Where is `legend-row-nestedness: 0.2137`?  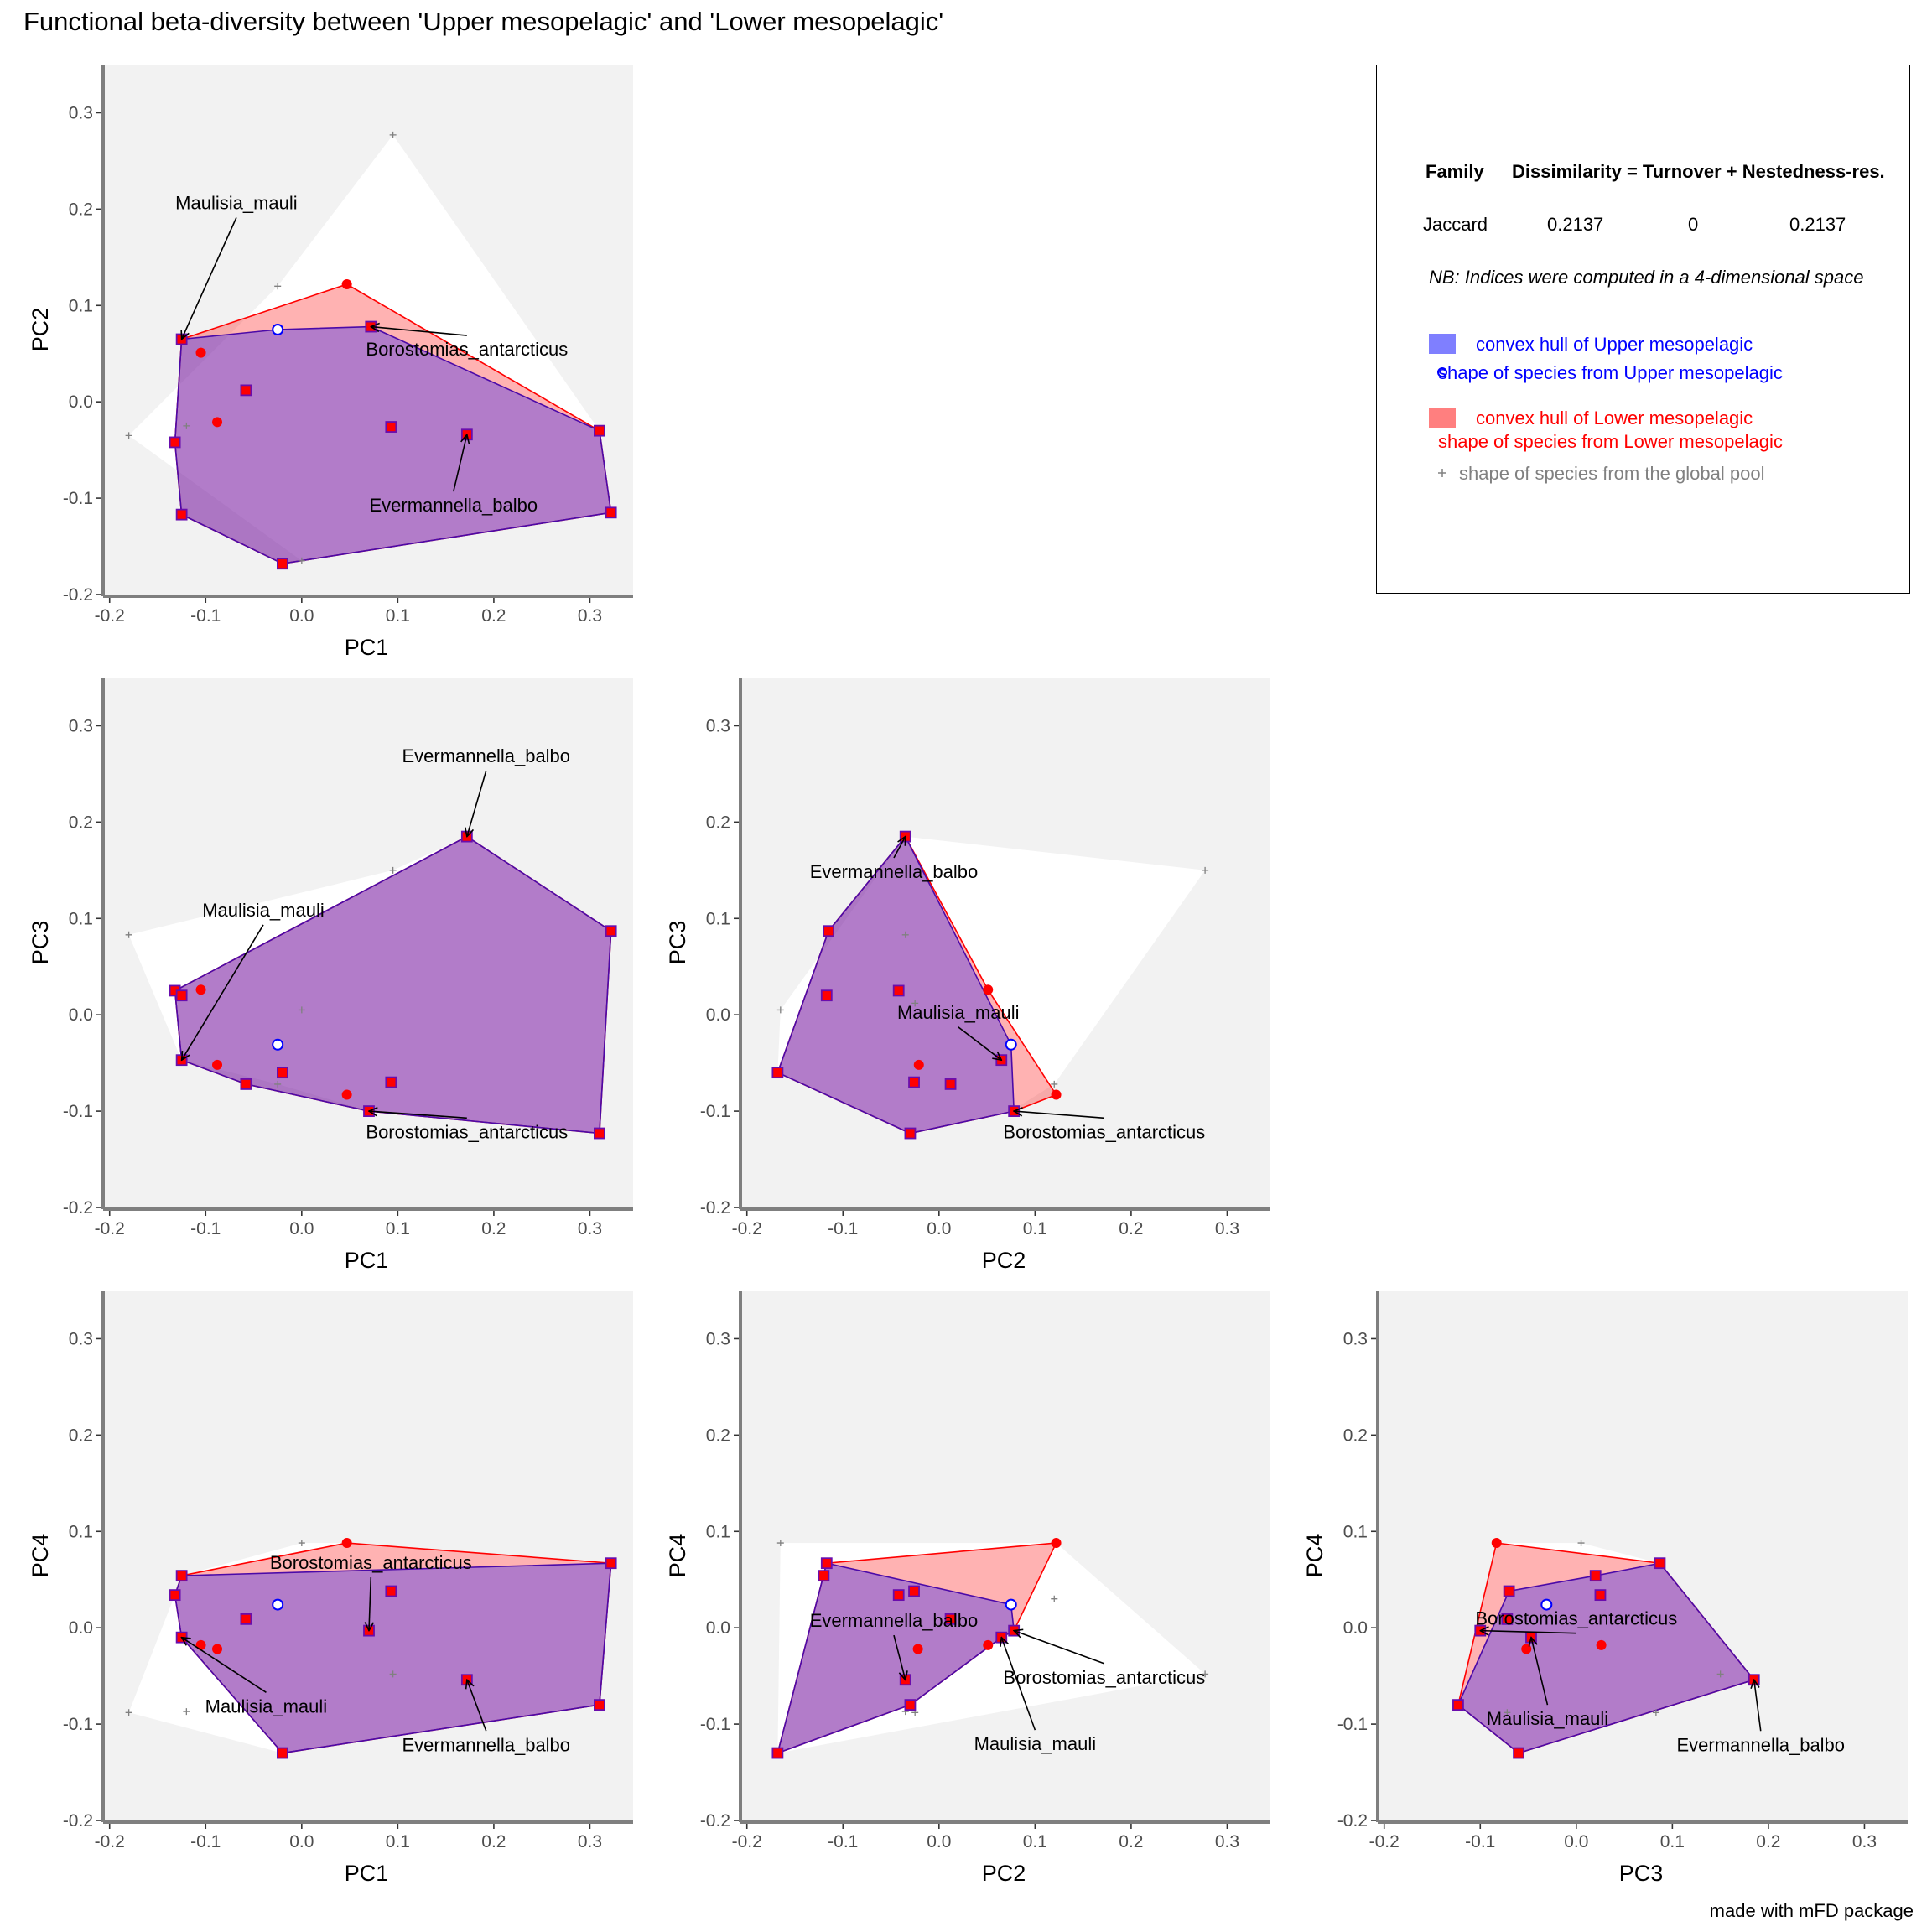 legend-row-nestedness: 0.2137 is located at coordinates (1817, 224).